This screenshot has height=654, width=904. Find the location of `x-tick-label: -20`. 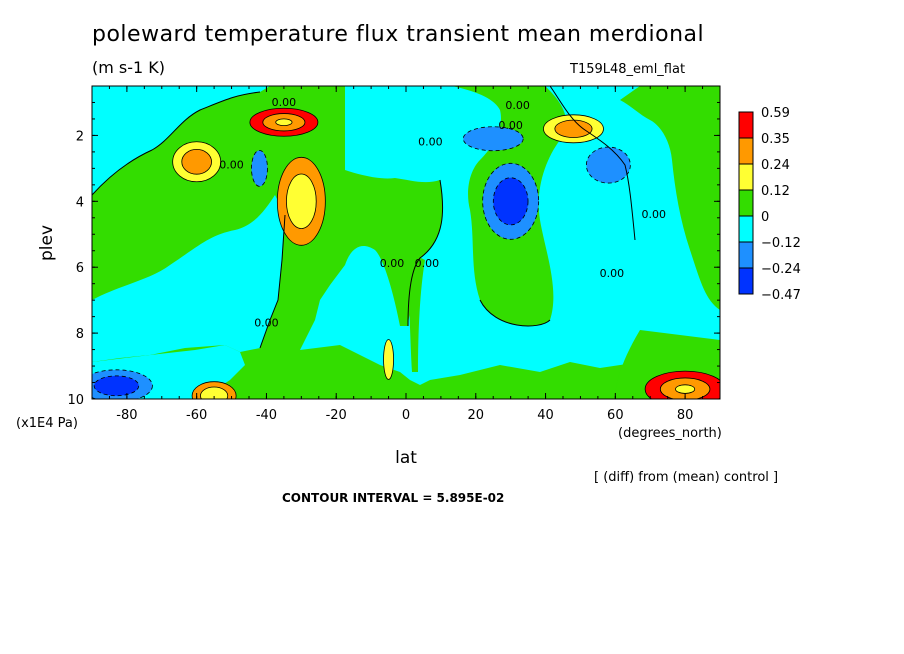

x-tick-label: -20 is located at coordinates (336, 415).